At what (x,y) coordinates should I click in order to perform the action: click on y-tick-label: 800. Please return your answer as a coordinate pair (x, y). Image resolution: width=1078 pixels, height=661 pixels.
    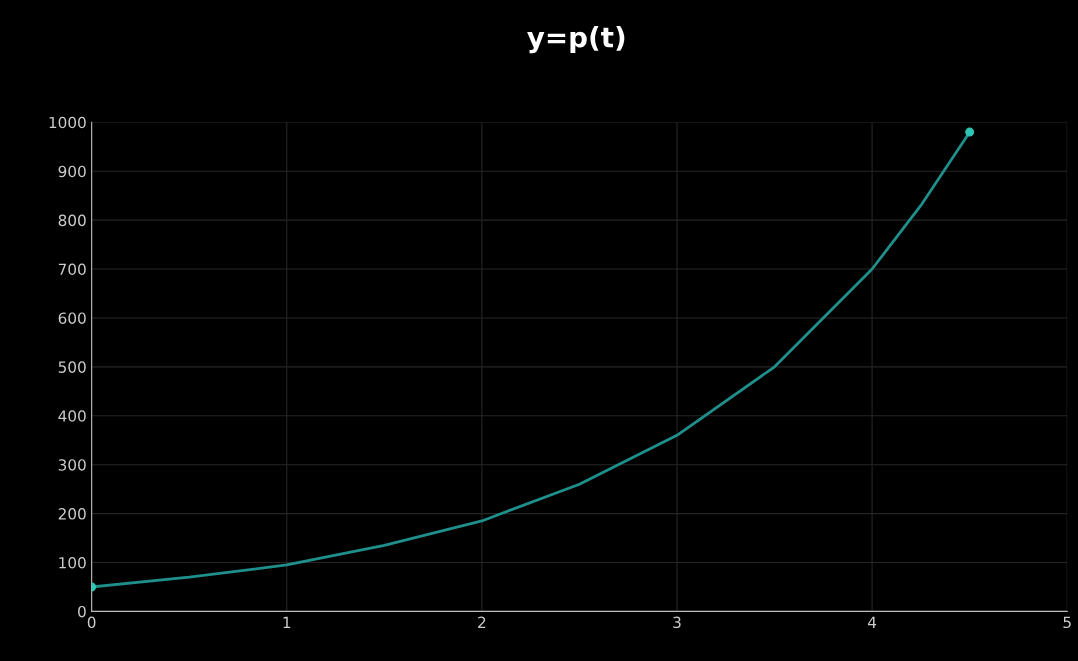
    Looking at the image, I should click on (72, 220).